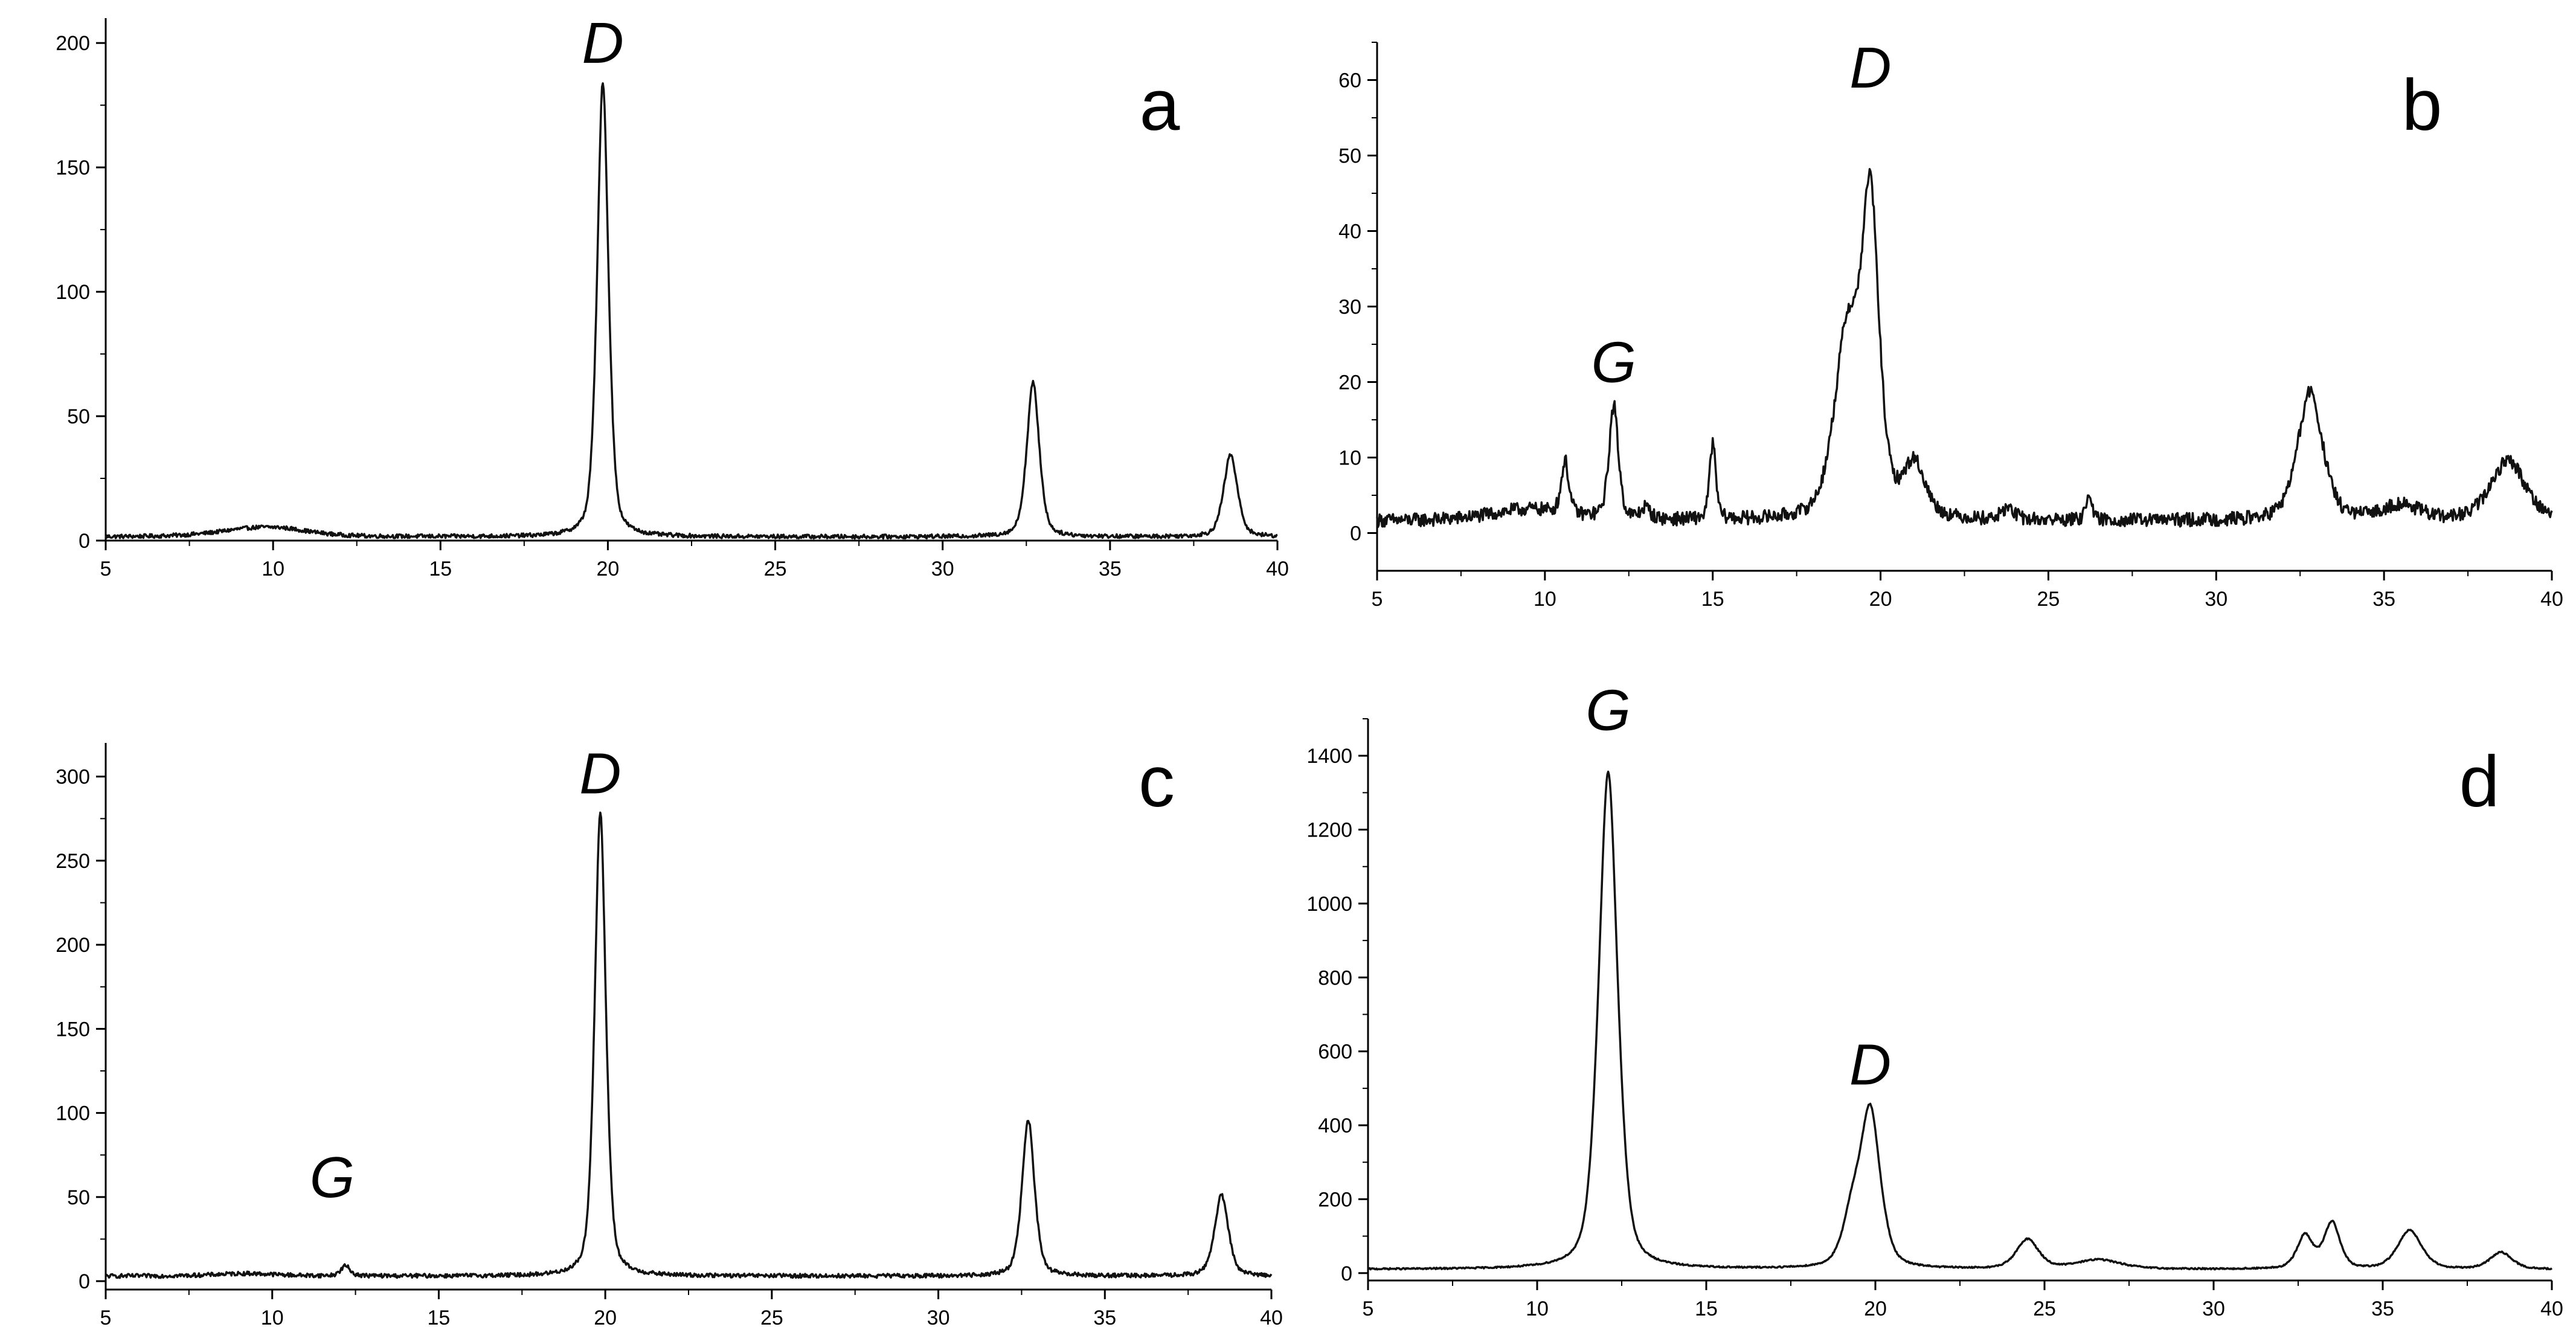 This screenshot has height=1327, width=2576. What do you see at coordinates (1157, 781) in the screenshot?
I see `panel-letter: c` at bounding box center [1157, 781].